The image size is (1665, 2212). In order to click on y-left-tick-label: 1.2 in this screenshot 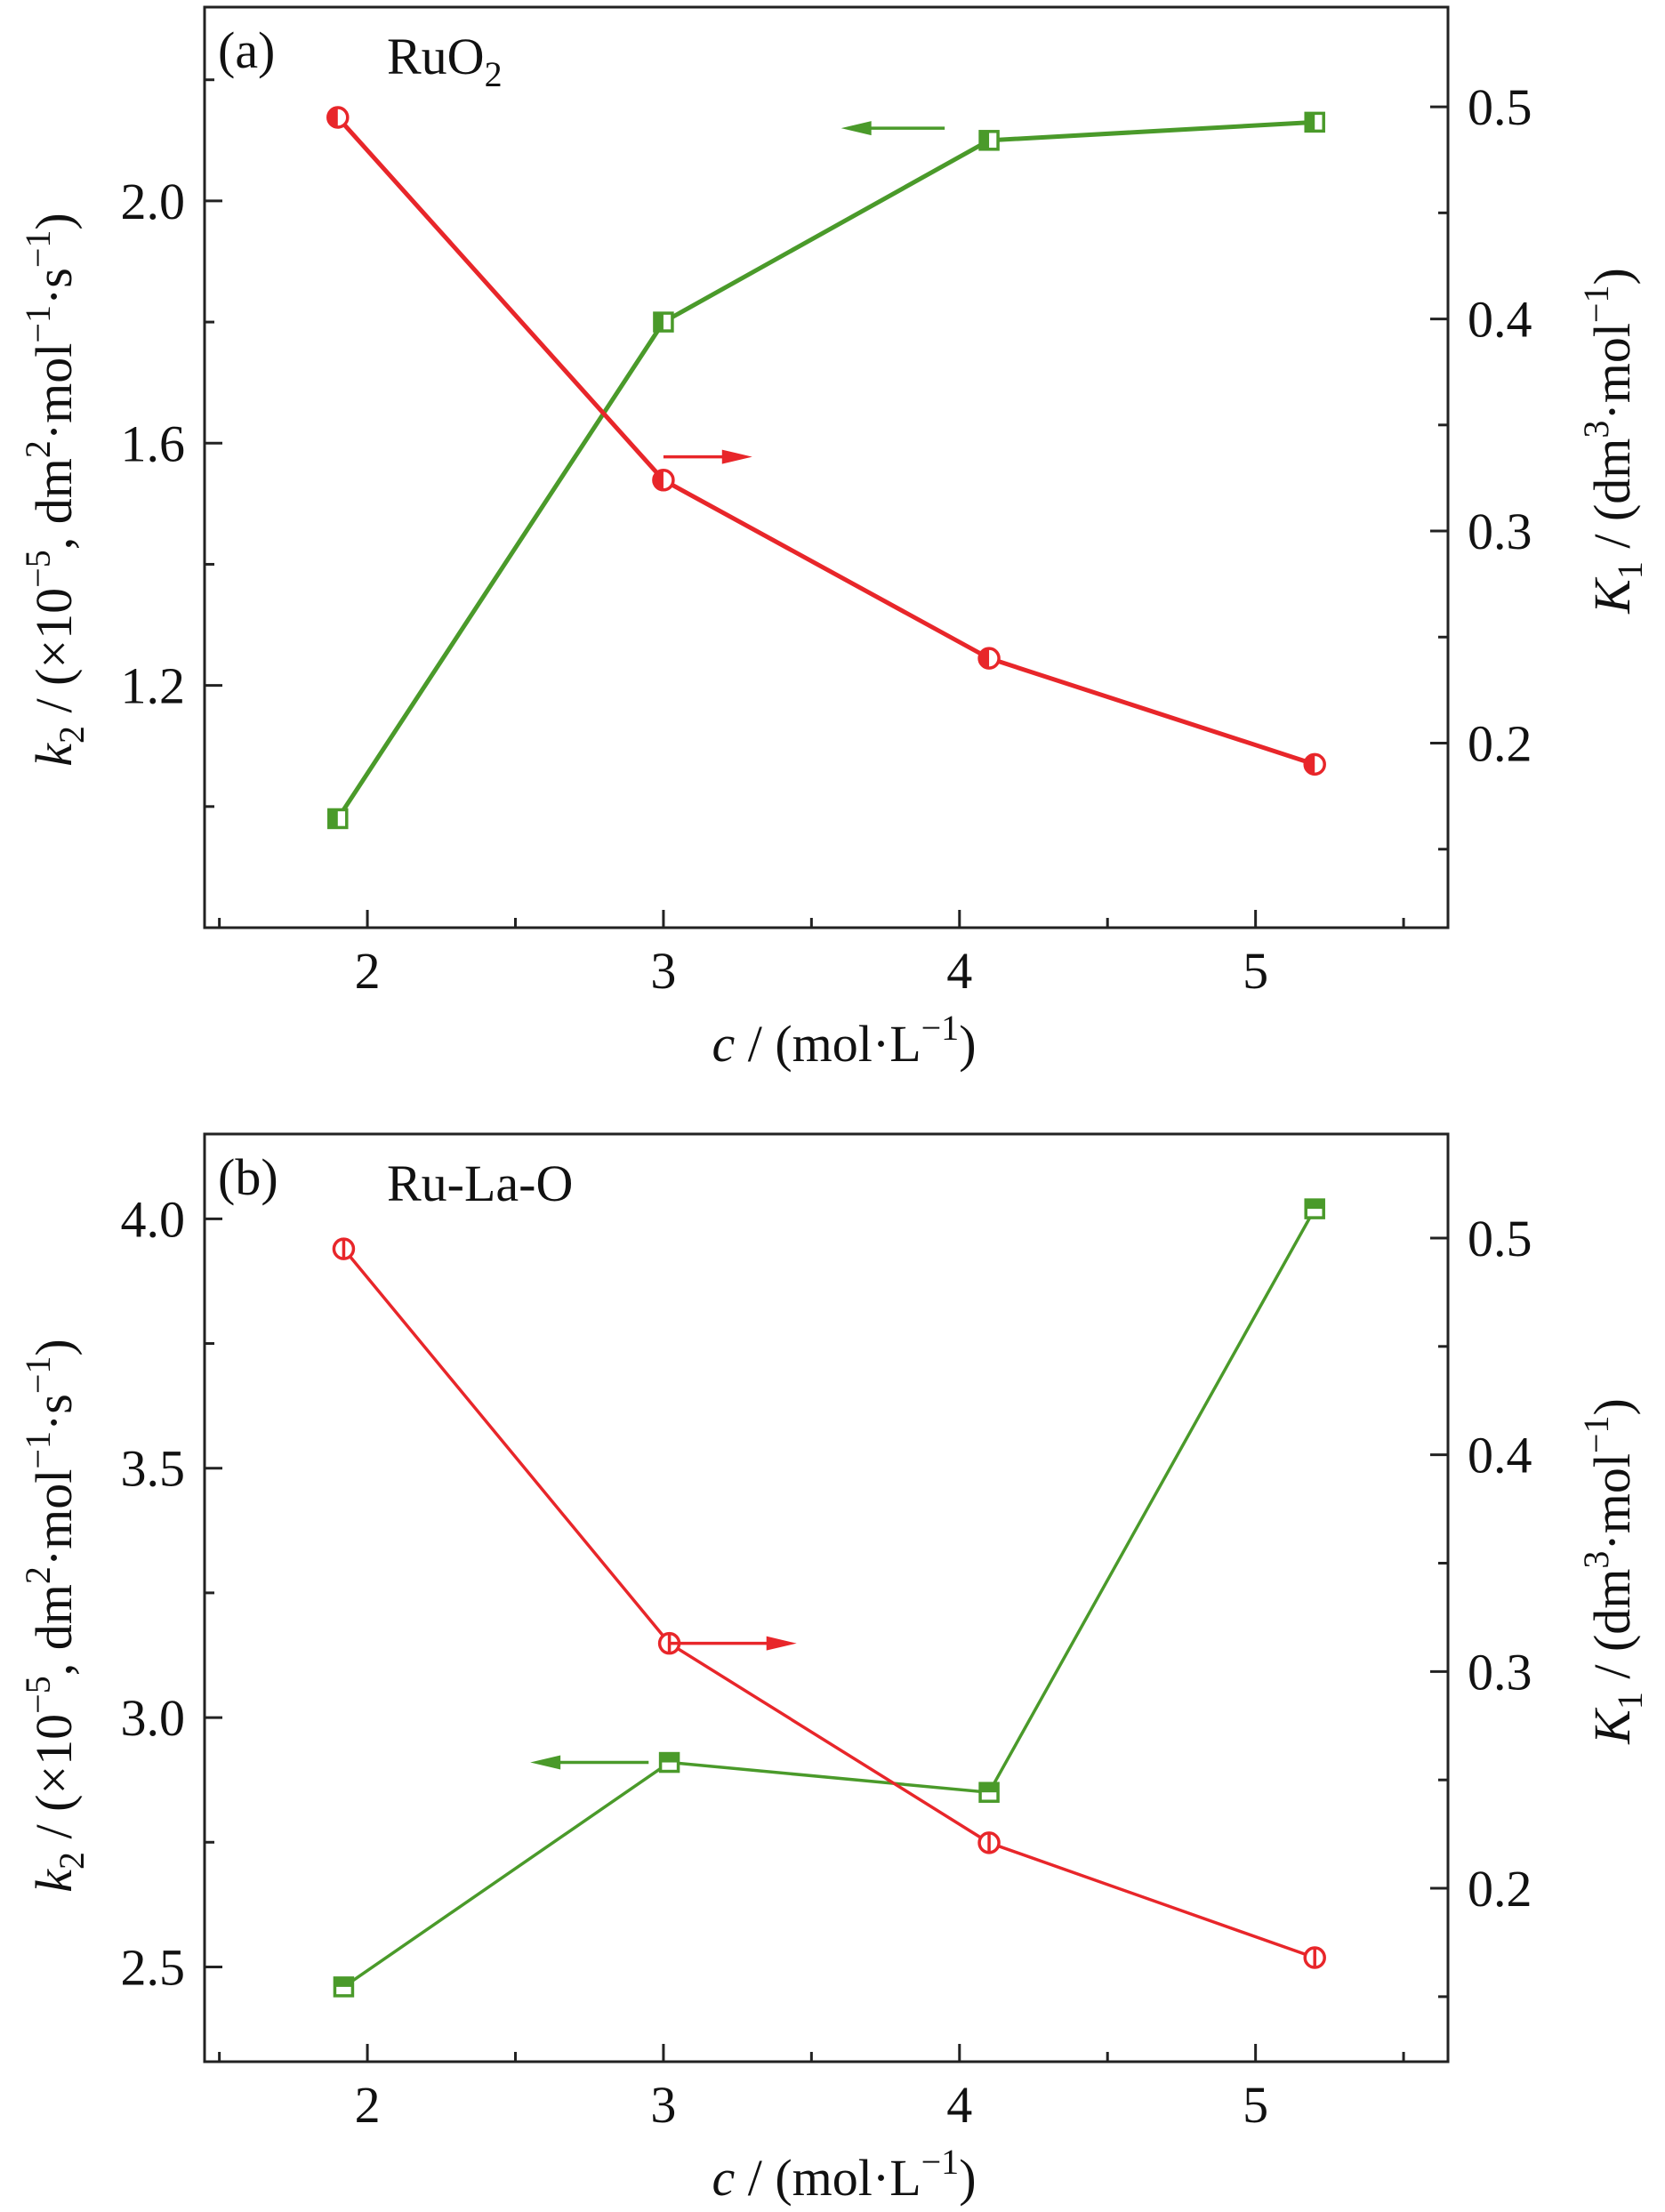, I will do `click(153, 686)`.